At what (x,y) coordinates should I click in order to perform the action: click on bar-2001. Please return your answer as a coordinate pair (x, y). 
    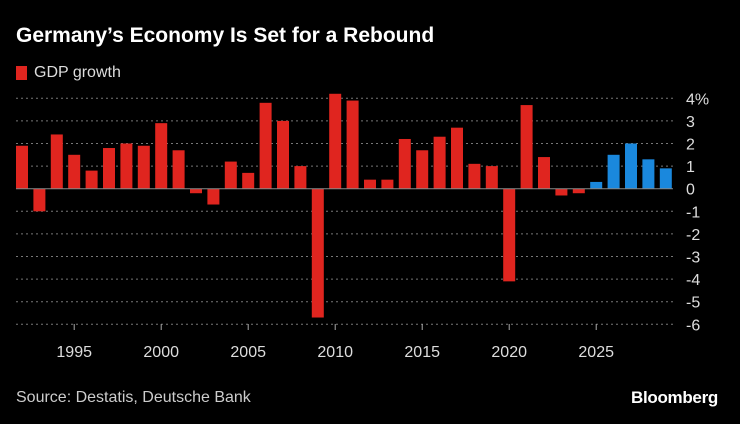
    Looking at the image, I should click on (178, 169).